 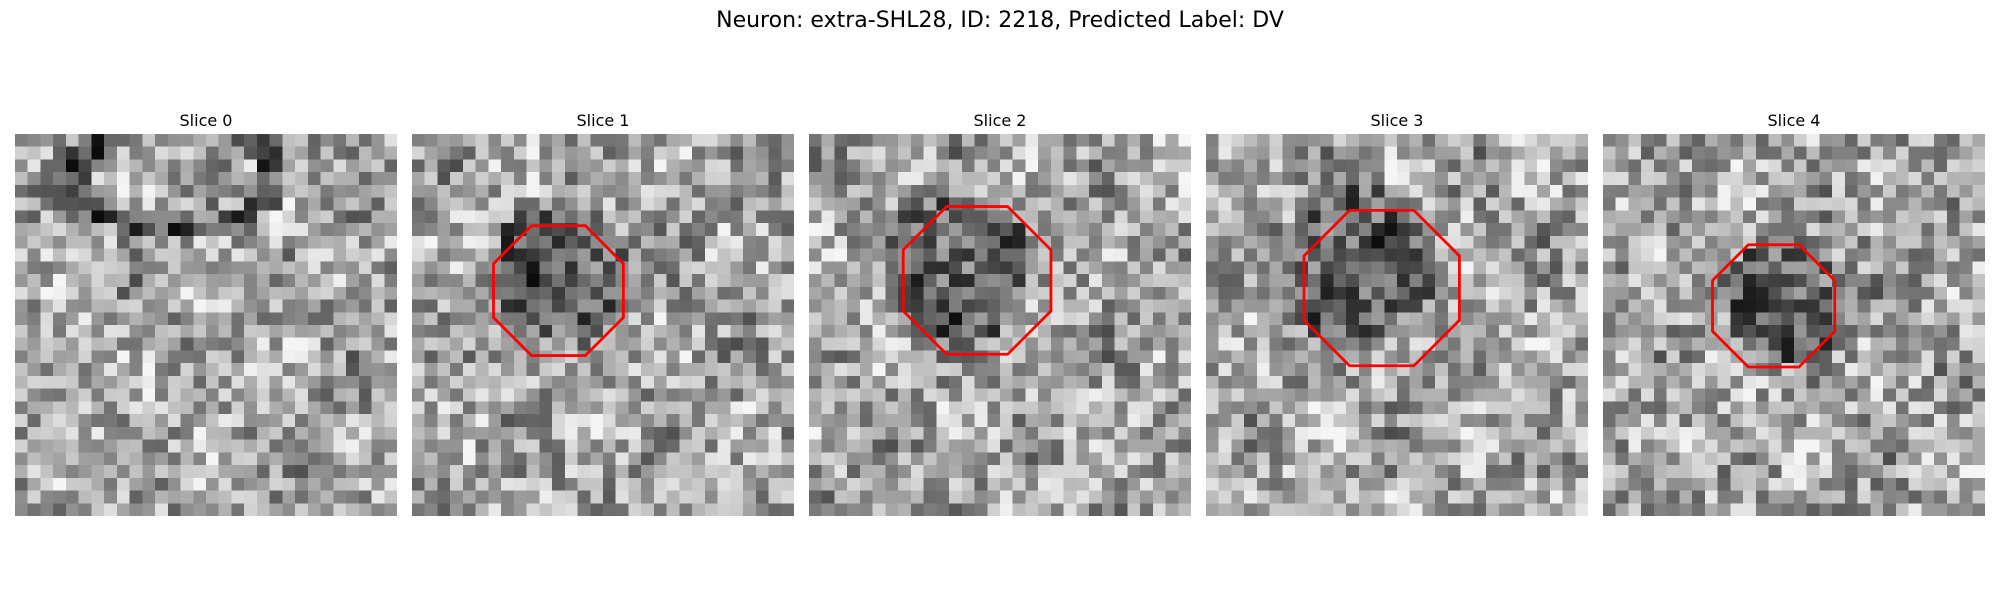 I want to click on slice-label: Slice 3, so click(x=1397, y=120).